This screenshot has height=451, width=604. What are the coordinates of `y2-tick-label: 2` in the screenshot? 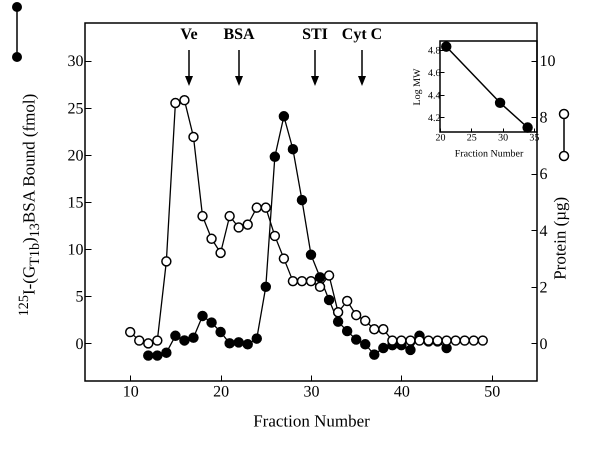 It's located at (544, 287).